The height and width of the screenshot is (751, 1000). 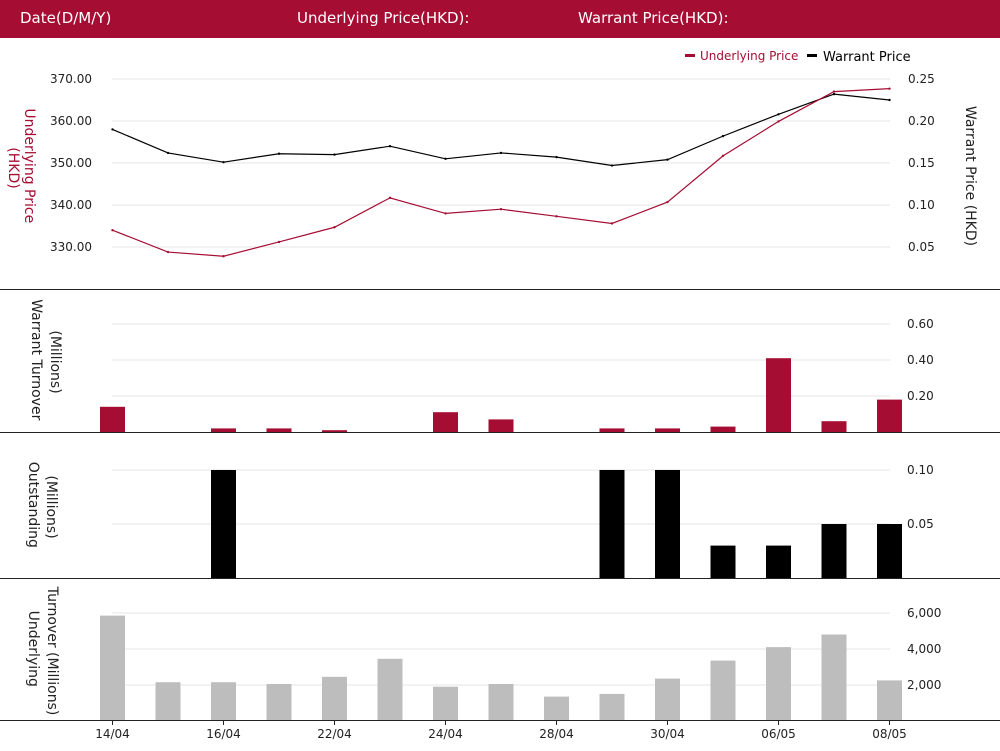 I want to click on y-tick-left: 340.00, so click(x=71, y=205).